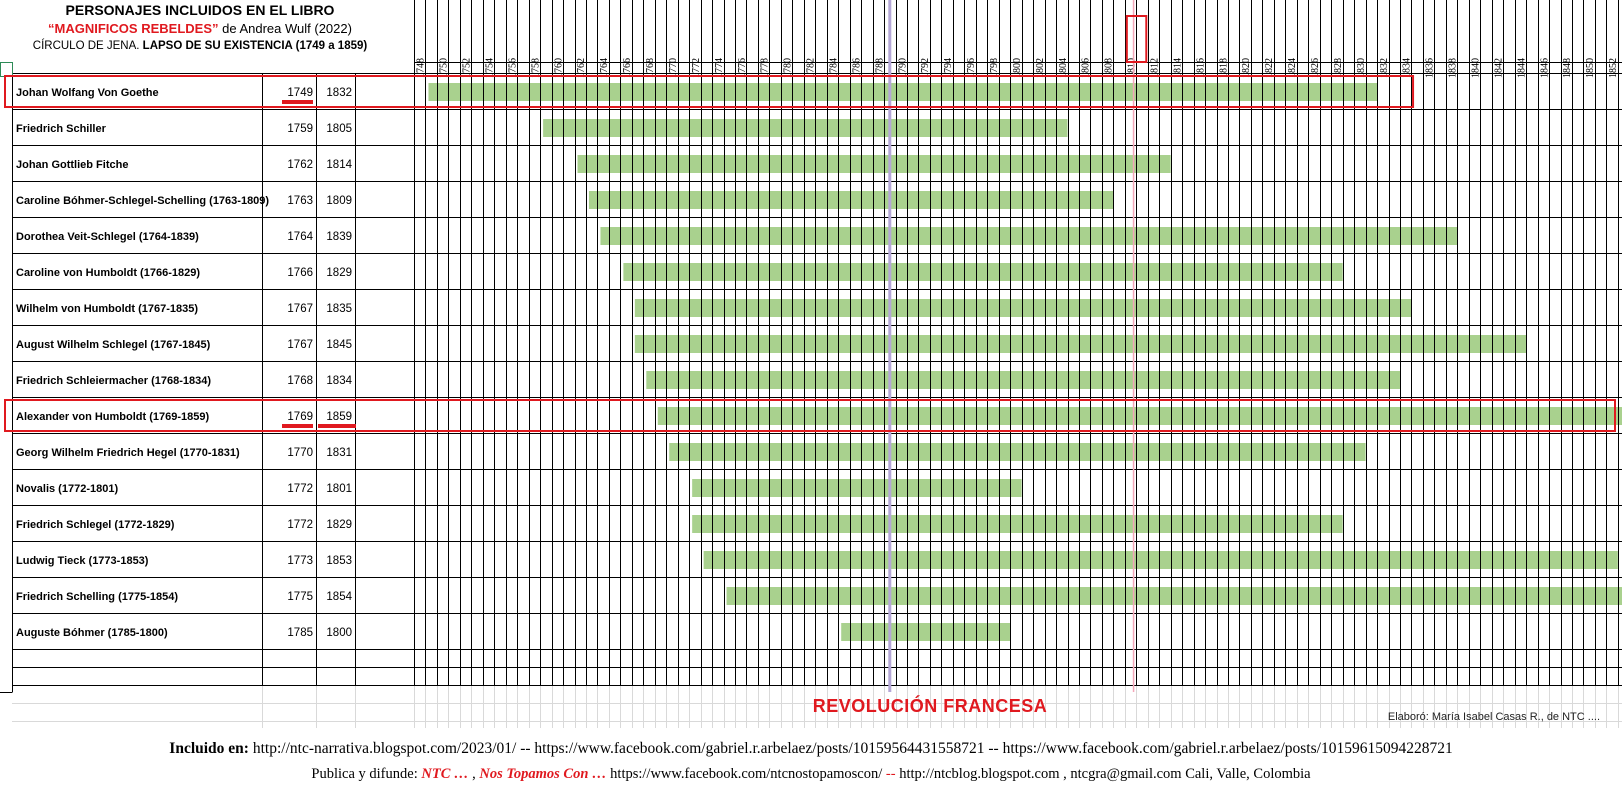  Describe the element at coordinates (300, 129) in the screenshot. I see `birth-year: 1759` at that location.